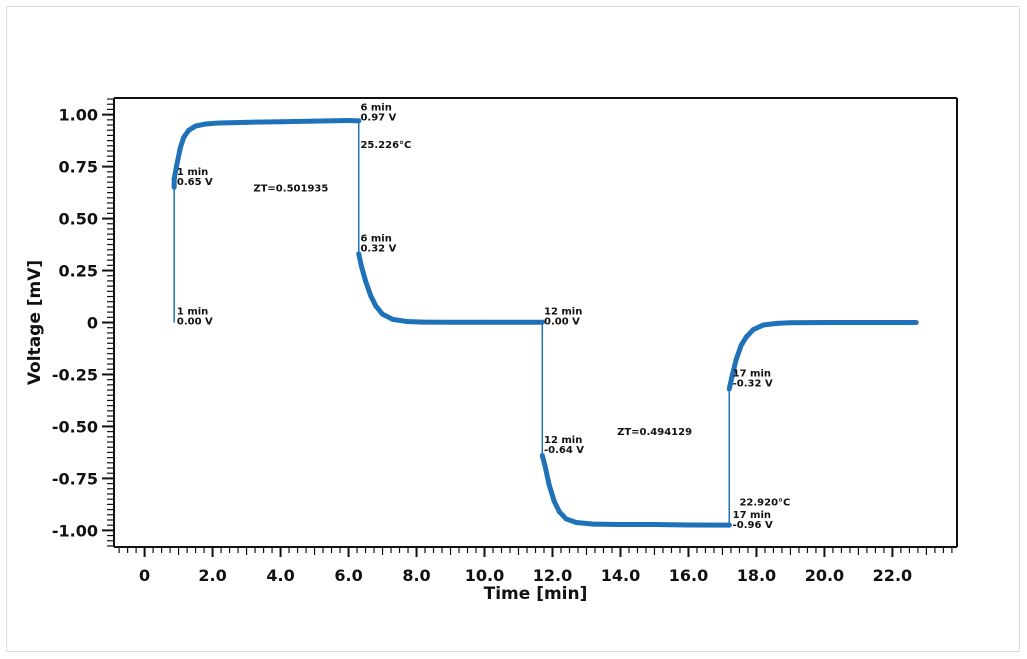  Describe the element at coordinates (764, 502) in the screenshot. I see `chart-note: 22.920°C` at that location.